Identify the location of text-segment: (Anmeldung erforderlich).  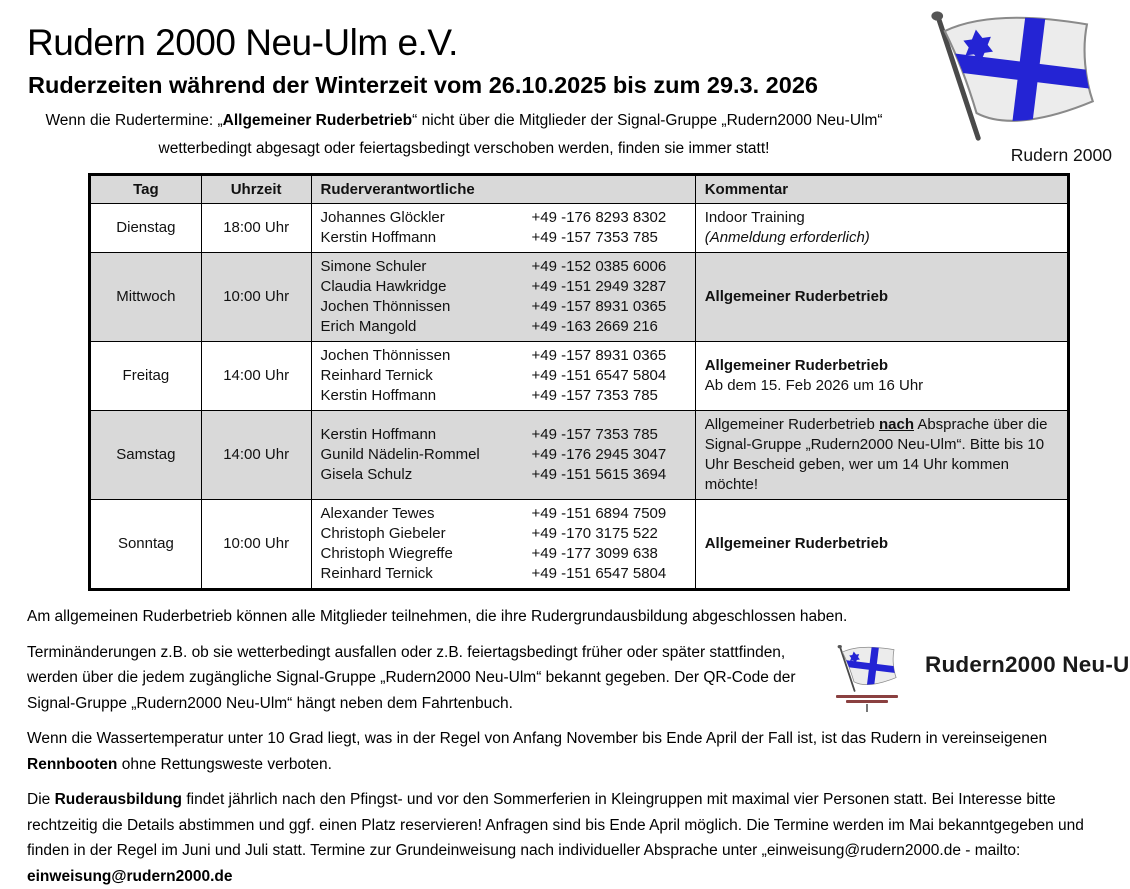
(787, 237).